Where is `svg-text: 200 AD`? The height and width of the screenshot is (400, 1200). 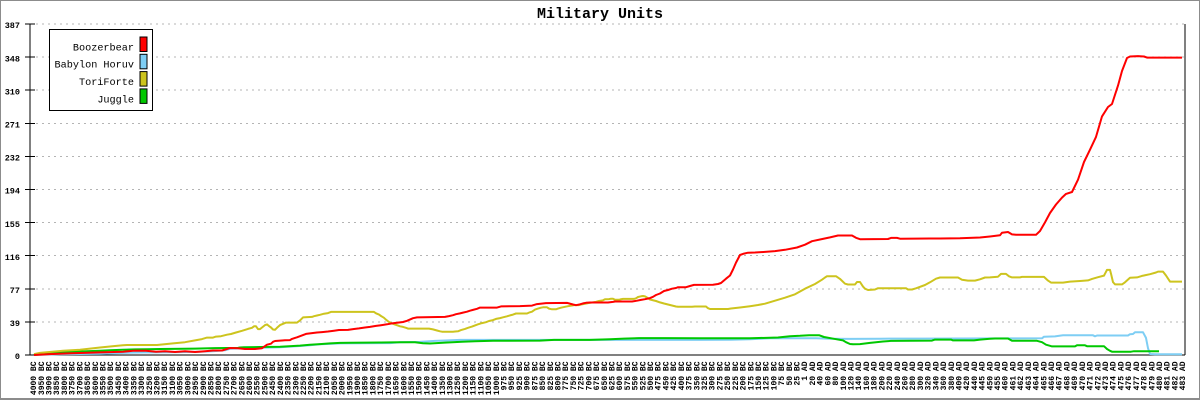 svg-text: 200 AD is located at coordinates (882, 375).